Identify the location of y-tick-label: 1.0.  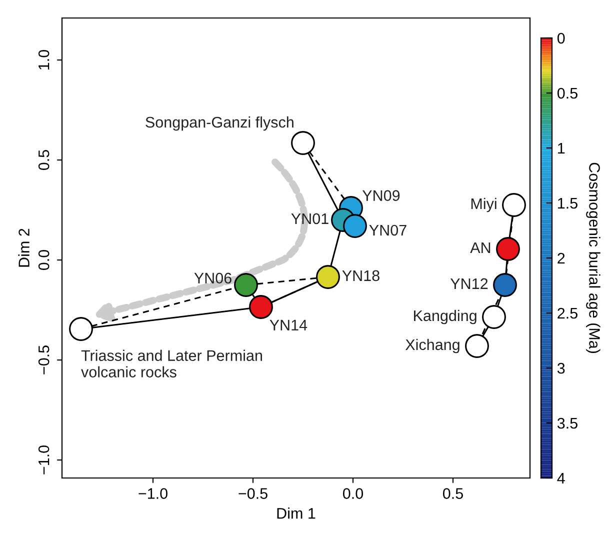
(44, 60).